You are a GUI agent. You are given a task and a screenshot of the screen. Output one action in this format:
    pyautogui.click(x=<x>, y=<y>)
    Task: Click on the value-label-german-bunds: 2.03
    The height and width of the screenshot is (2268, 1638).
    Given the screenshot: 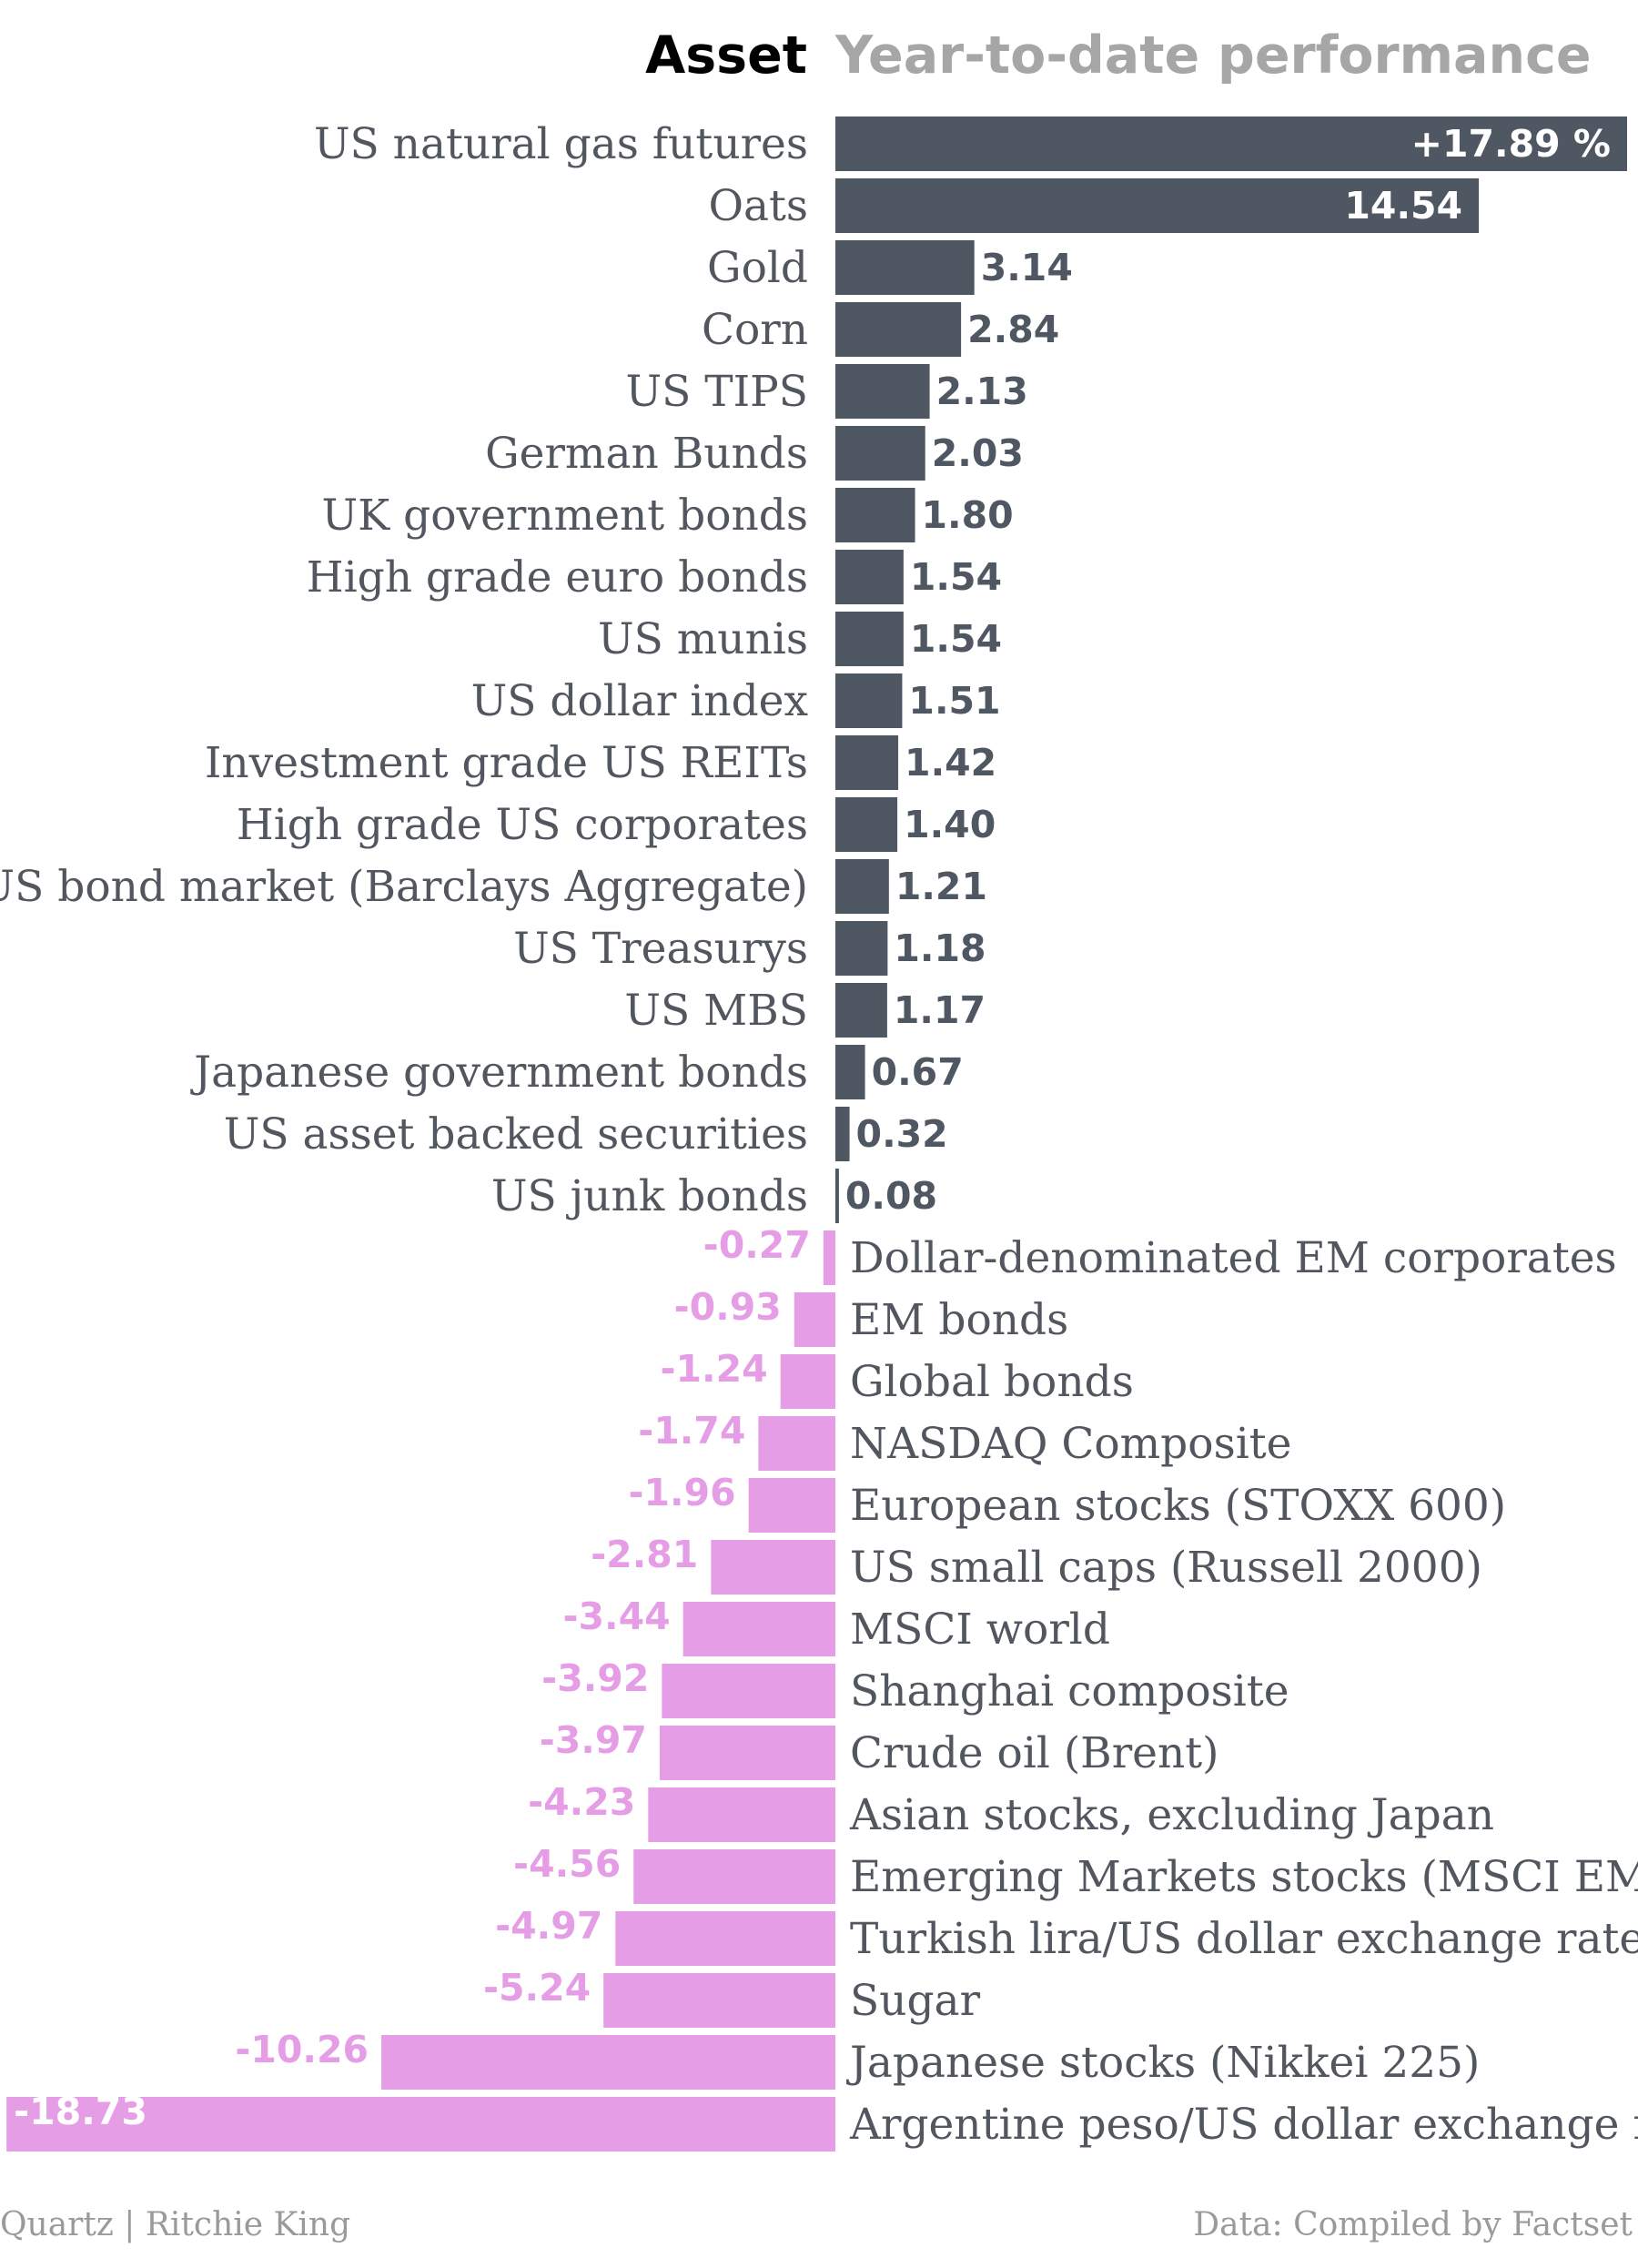 What is the action you would take?
    pyautogui.click(x=978, y=453)
    